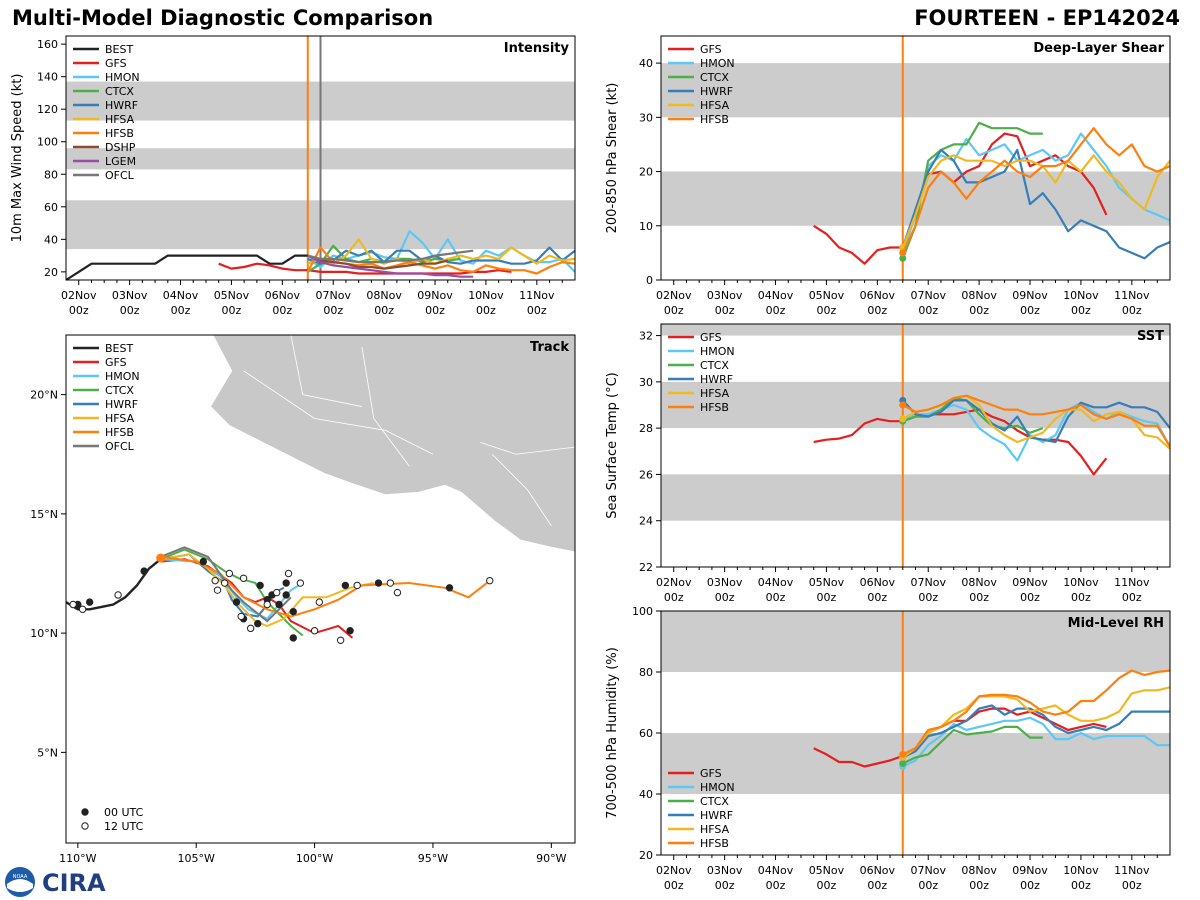 The width and height of the screenshot is (1200, 900). I want to click on track-y-tick-label: 10°N, so click(44, 633).